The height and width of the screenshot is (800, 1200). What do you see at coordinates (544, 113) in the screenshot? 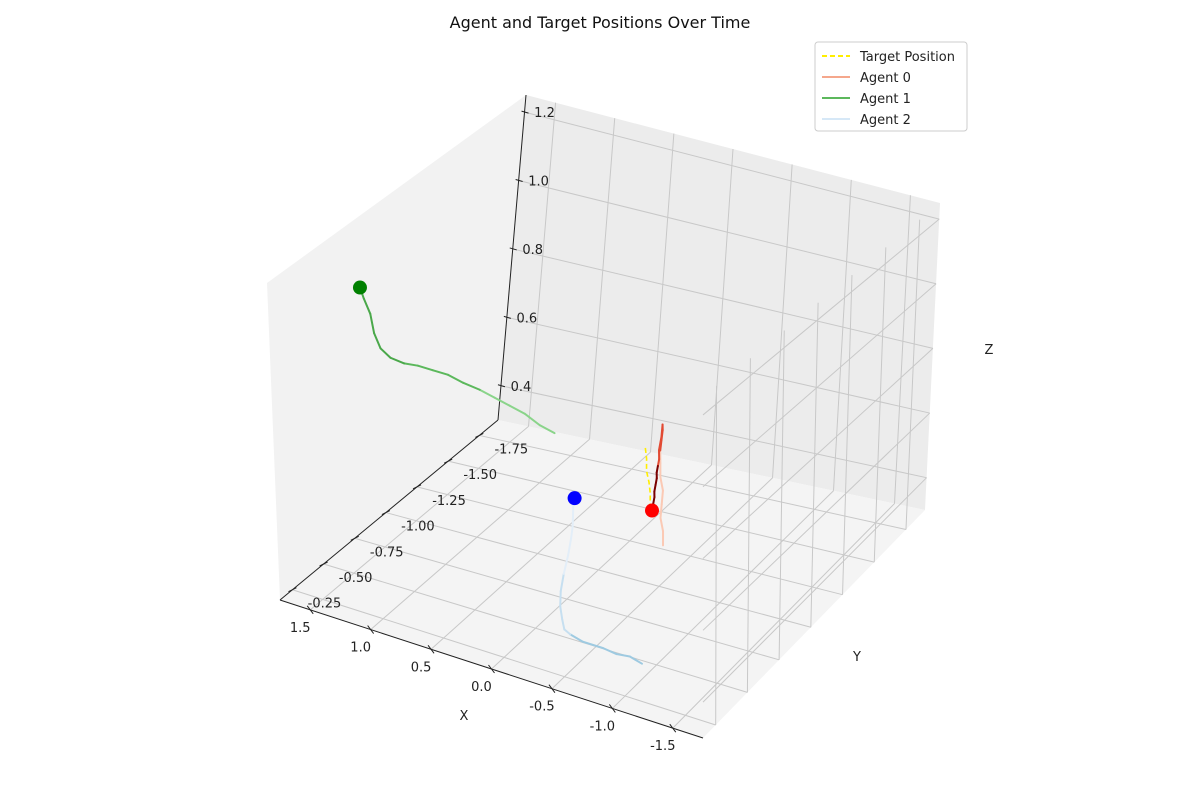
I see `z-tick-label: 1.2` at bounding box center [544, 113].